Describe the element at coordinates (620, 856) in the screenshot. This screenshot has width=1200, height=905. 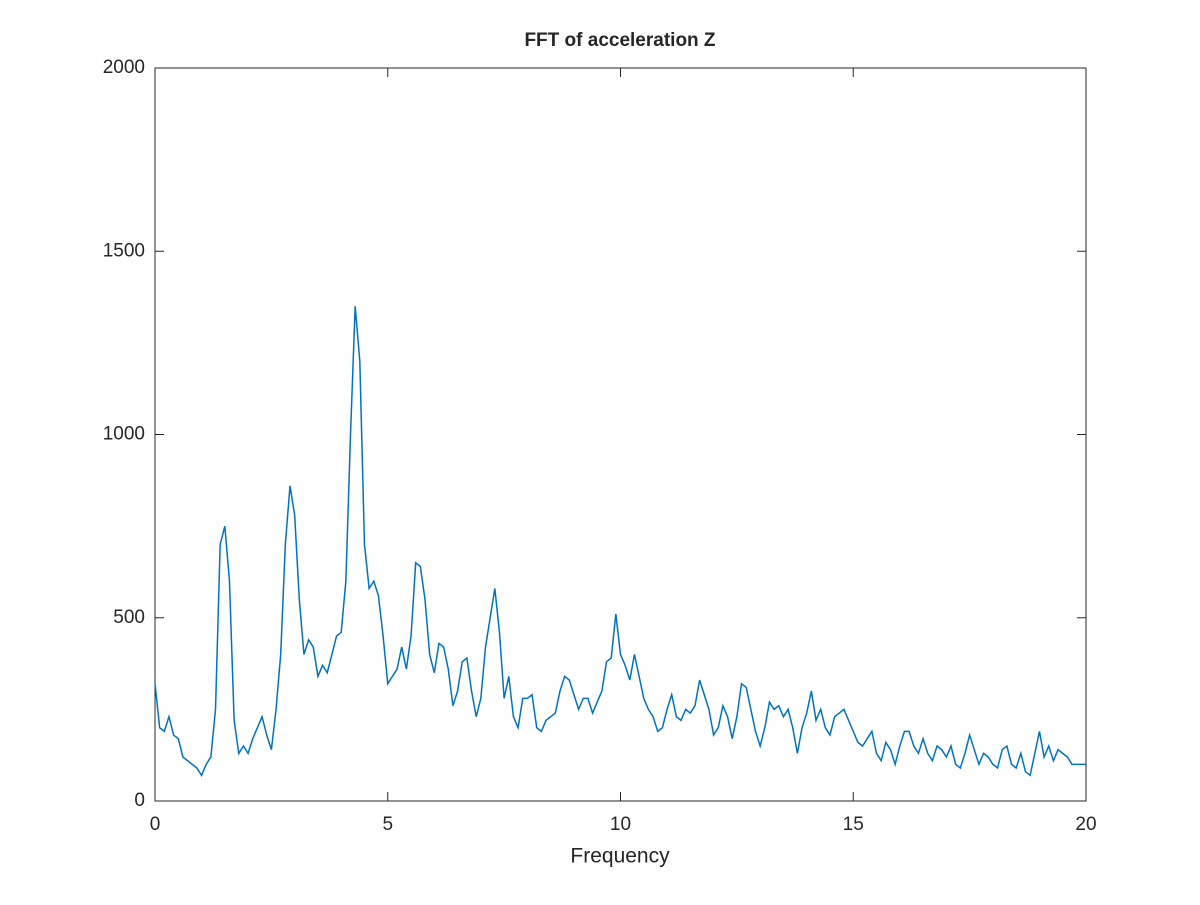
I see `x-axis-label: Frequency` at that location.